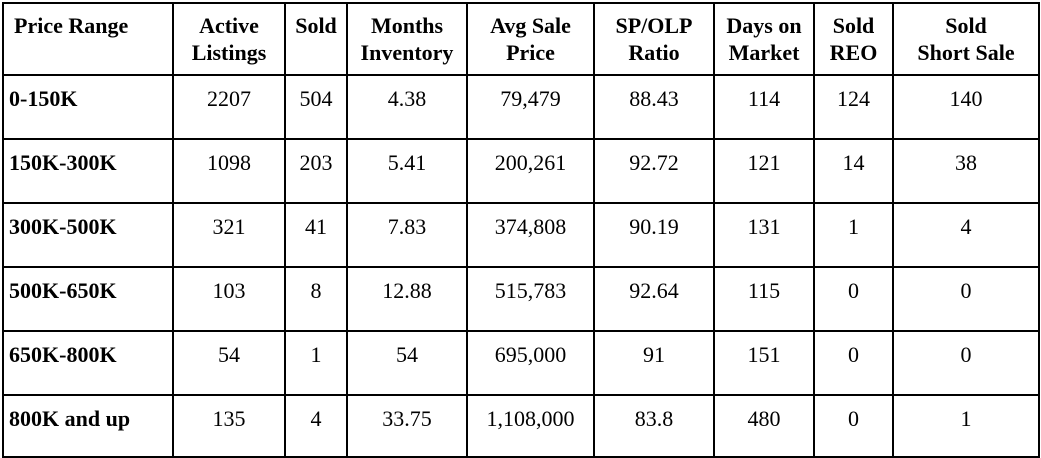  I want to click on cell-sp-olp-ratio: 88.43, so click(654, 107).